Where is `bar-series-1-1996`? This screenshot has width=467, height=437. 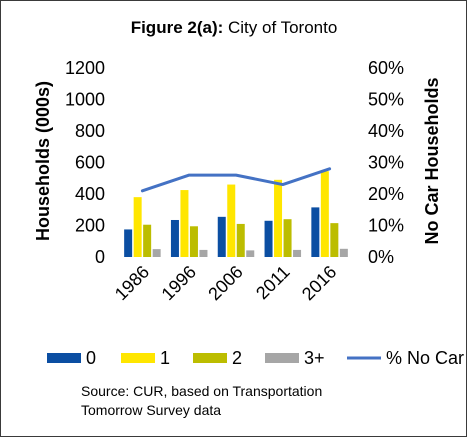 bar-series-1-1996 is located at coordinates (184, 223).